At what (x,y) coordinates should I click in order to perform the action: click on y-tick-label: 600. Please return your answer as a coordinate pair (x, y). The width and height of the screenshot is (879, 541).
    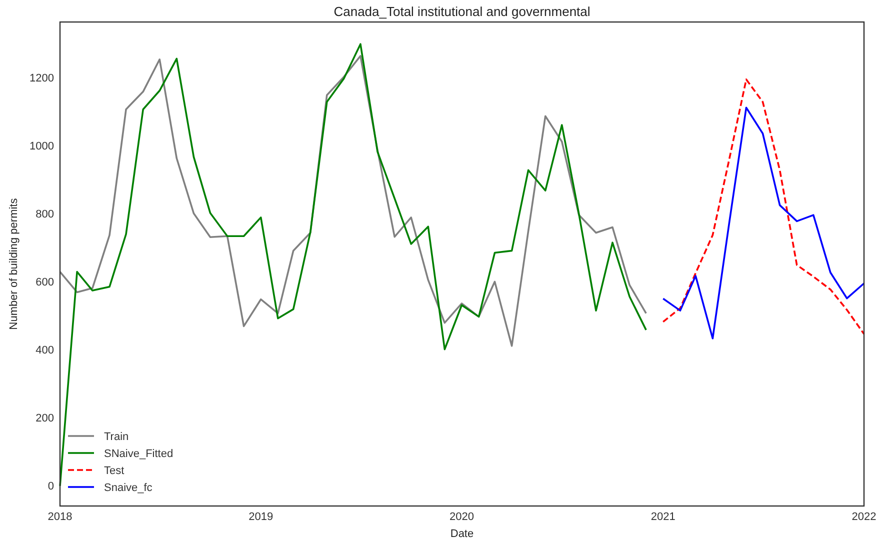
    Looking at the image, I should click on (45, 282).